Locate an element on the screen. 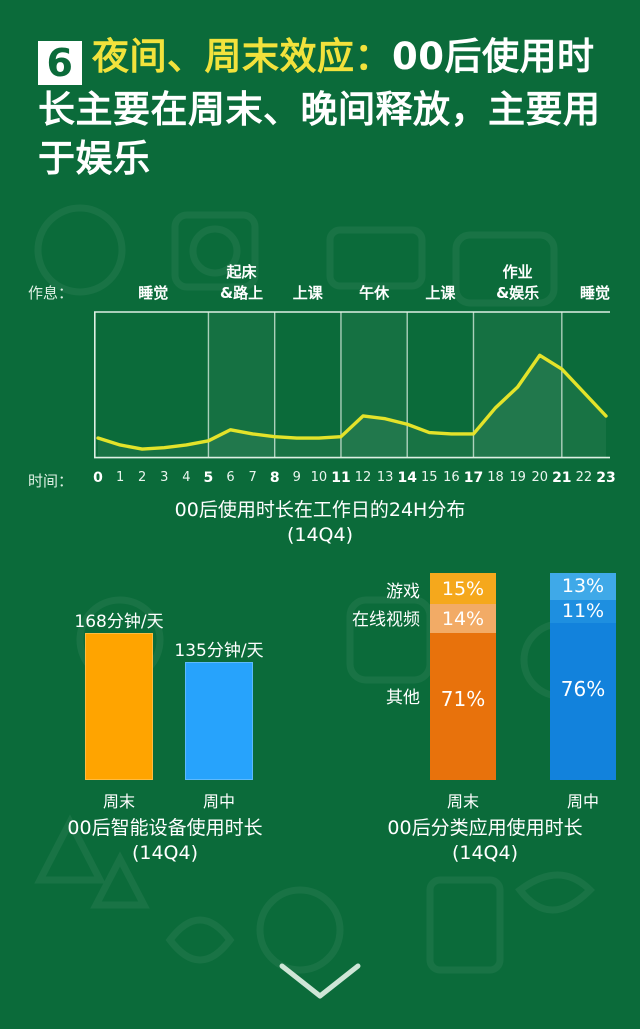 The width and height of the screenshot is (640, 1029). app-segment-游戏-周末: 15% is located at coordinates (463, 589).